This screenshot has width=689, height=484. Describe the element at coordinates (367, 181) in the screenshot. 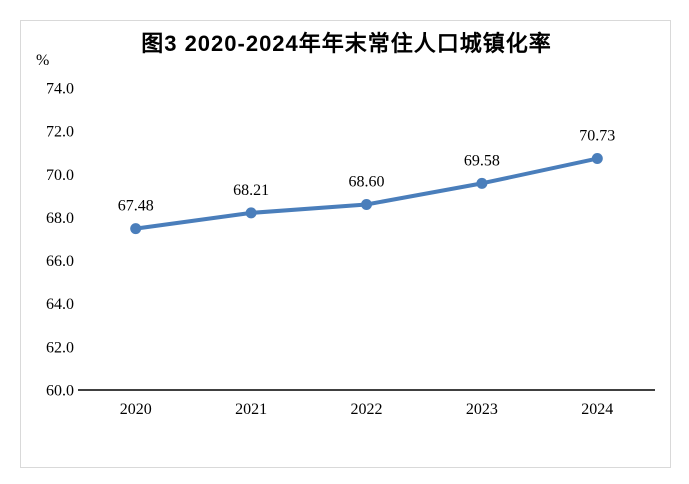

I see `data-point-label: 68.60` at that location.